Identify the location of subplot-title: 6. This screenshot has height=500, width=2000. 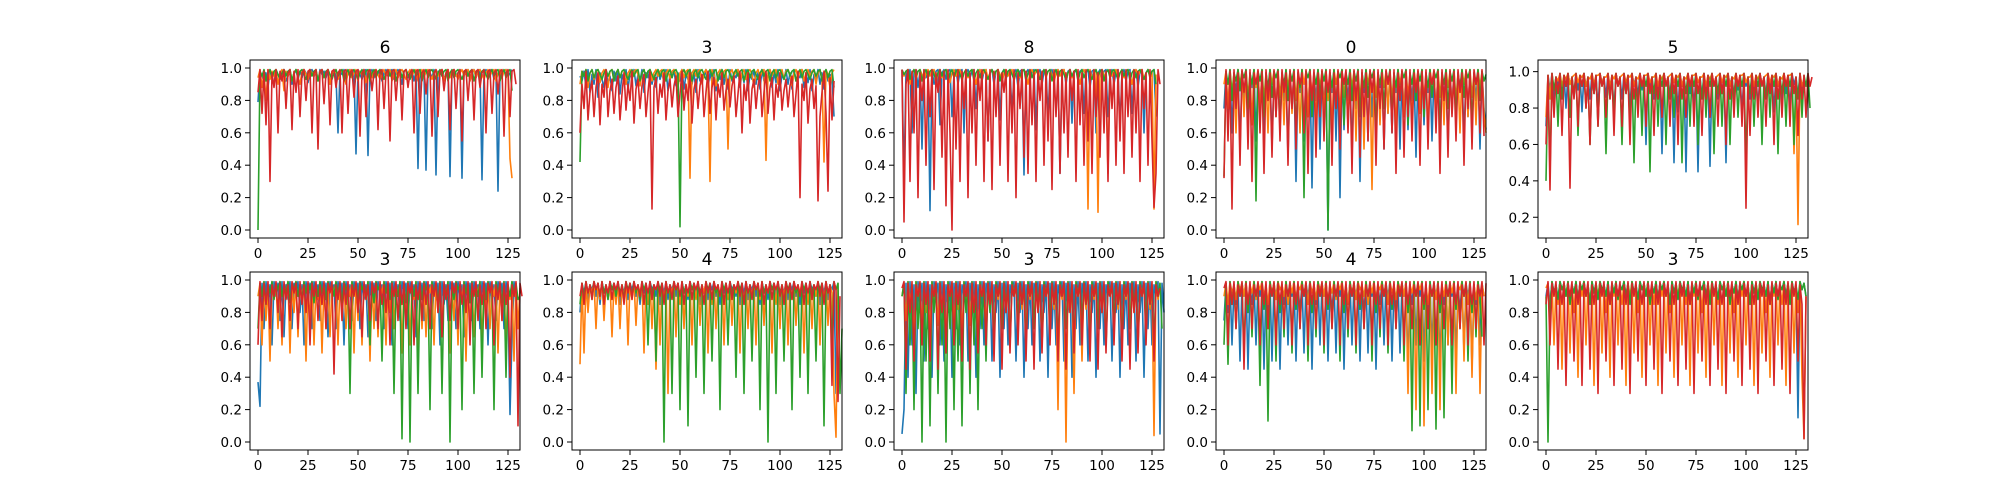
(385, 48).